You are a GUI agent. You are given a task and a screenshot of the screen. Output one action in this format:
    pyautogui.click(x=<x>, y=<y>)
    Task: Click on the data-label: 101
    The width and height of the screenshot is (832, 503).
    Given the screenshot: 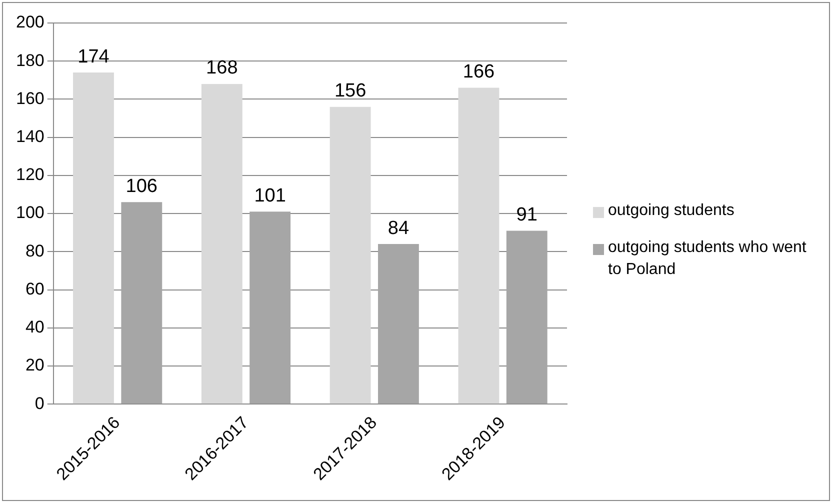 What is the action you would take?
    pyautogui.click(x=270, y=195)
    